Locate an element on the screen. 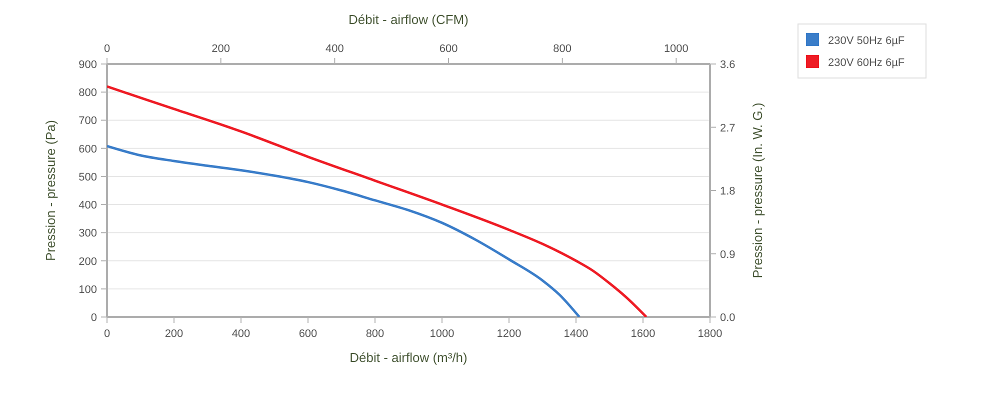 The height and width of the screenshot is (393, 1000). x2-tick-label: 1000 is located at coordinates (676, 49).